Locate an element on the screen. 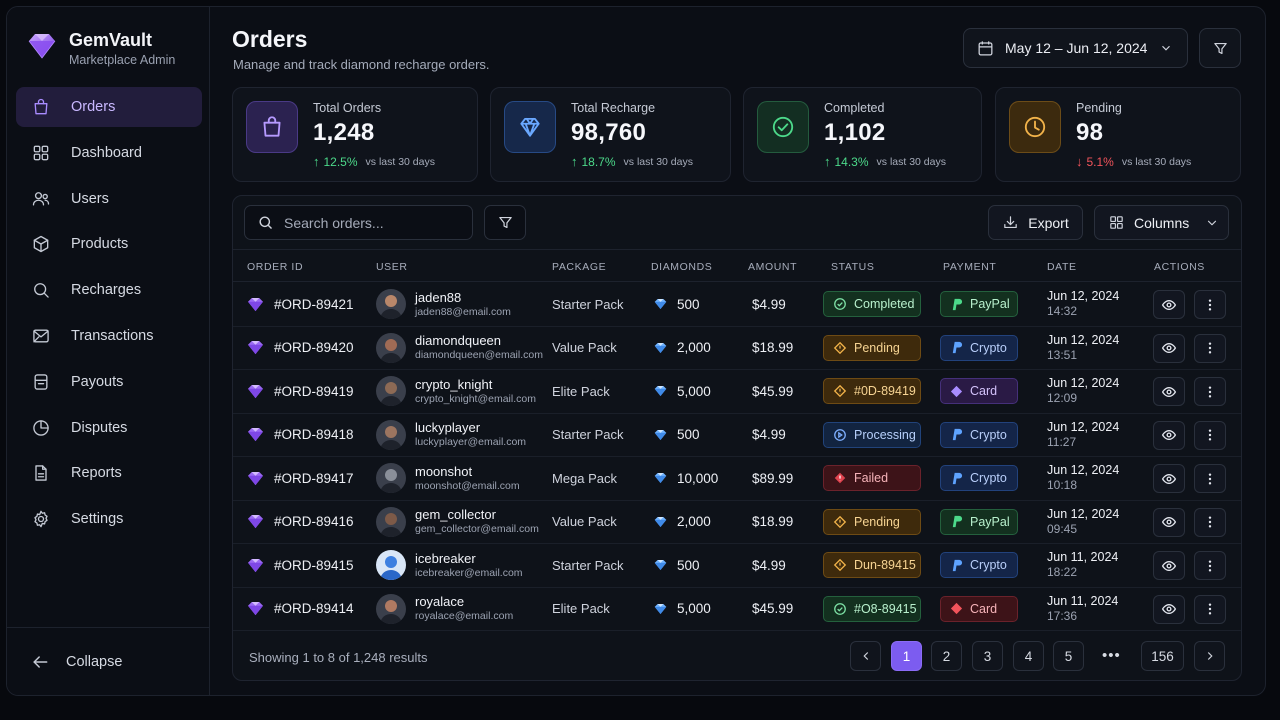 This screenshot has height=720, width=1280. sidebar-item-users: Users is located at coordinates (109, 199).